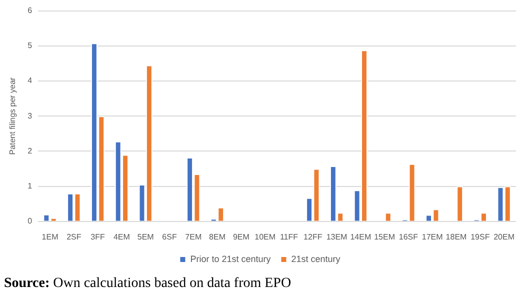 The height and width of the screenshot is (299, 520). What do you see at coordinates (408, 237) in the screenshot?
I see `x-tick-label: 16SF` at bounding box center [408, 237].